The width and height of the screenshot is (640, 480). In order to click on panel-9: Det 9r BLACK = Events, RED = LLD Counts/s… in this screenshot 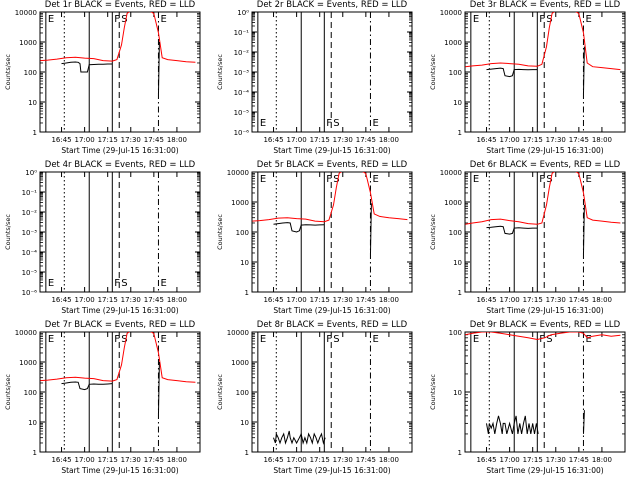, I will do `click(527, 397)`.